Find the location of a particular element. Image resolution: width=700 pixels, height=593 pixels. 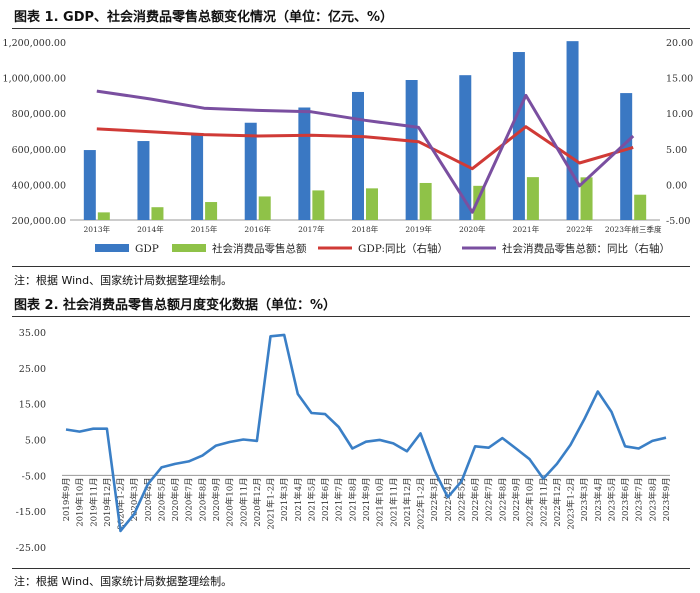

y-left-tick-label: 200,000.00 is located at coordinates (39, 221).